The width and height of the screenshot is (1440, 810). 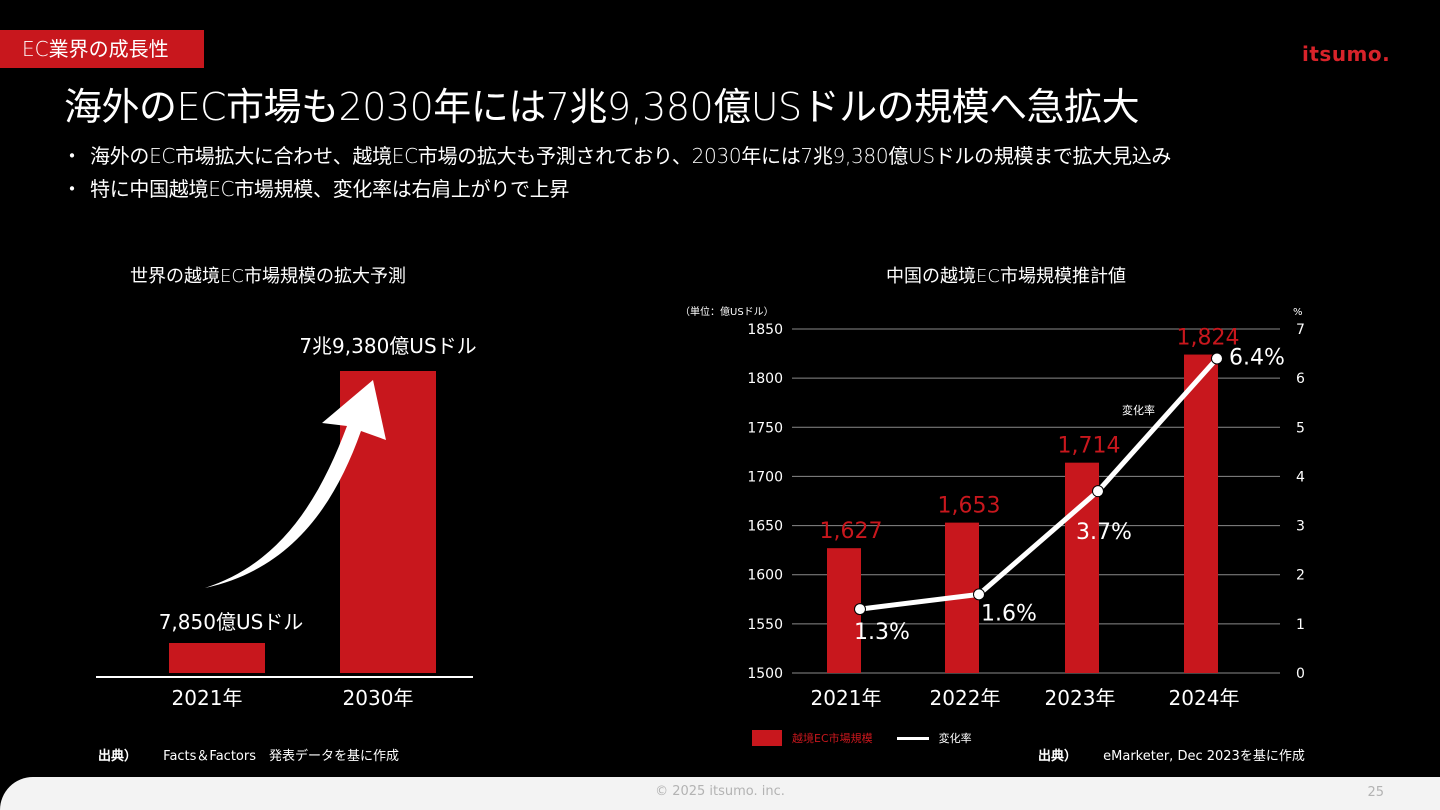 What do you see at coordinates (1204, 698) in the screenshot?
I see `x-tick-label: 2024年` at bounding box center [1204, 698].